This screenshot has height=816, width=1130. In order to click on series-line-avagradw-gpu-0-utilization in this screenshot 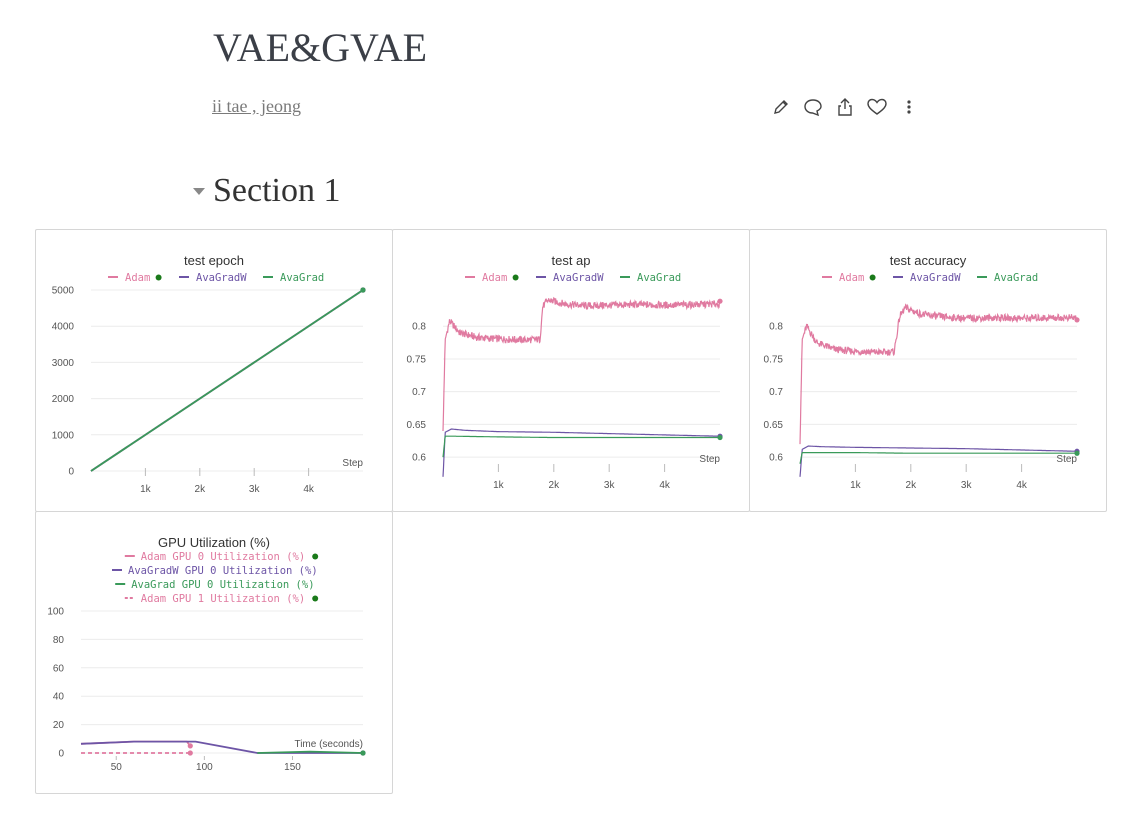, I will do `click(221, 747)`.